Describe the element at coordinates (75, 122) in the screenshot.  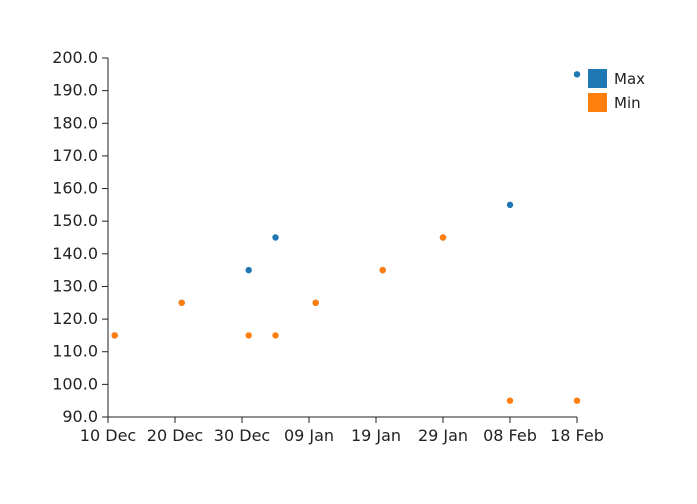
I see `y-tick-label: 180.0` at that location.